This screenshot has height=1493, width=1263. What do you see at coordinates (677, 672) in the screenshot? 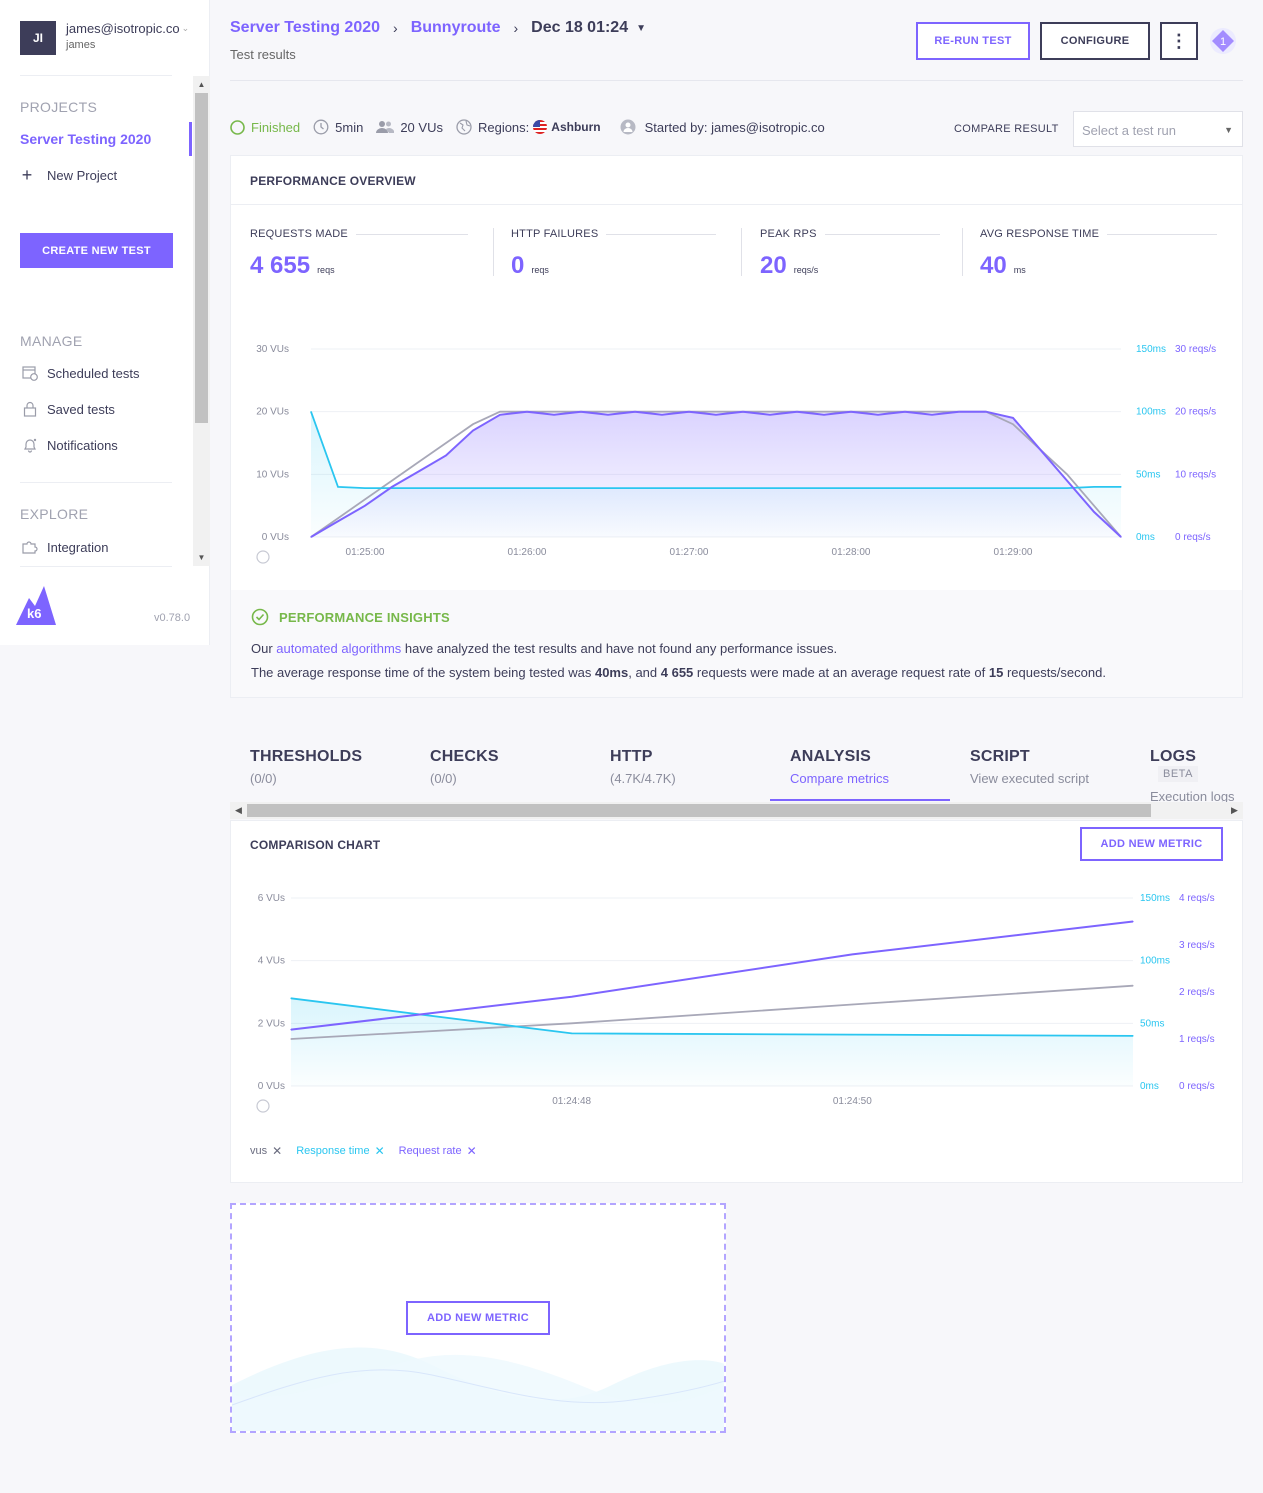
I see `insights-value: 4 655` at bounding box center [677, 672].